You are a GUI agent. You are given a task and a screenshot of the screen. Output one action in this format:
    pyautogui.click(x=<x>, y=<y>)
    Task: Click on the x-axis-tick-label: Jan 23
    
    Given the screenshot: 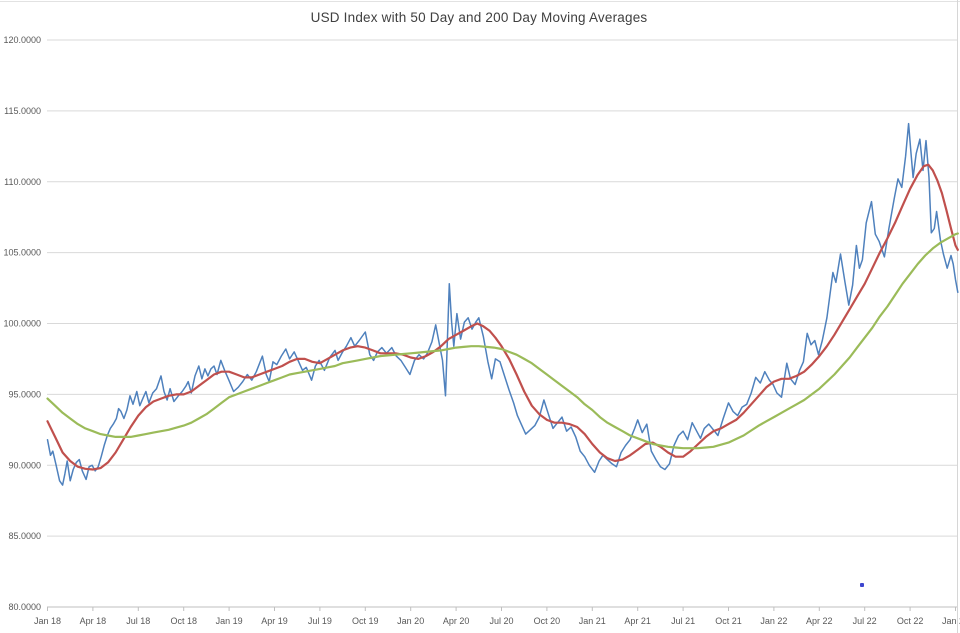 What is the action you would take?
    pyautogui.click(x=951, y=621)
    